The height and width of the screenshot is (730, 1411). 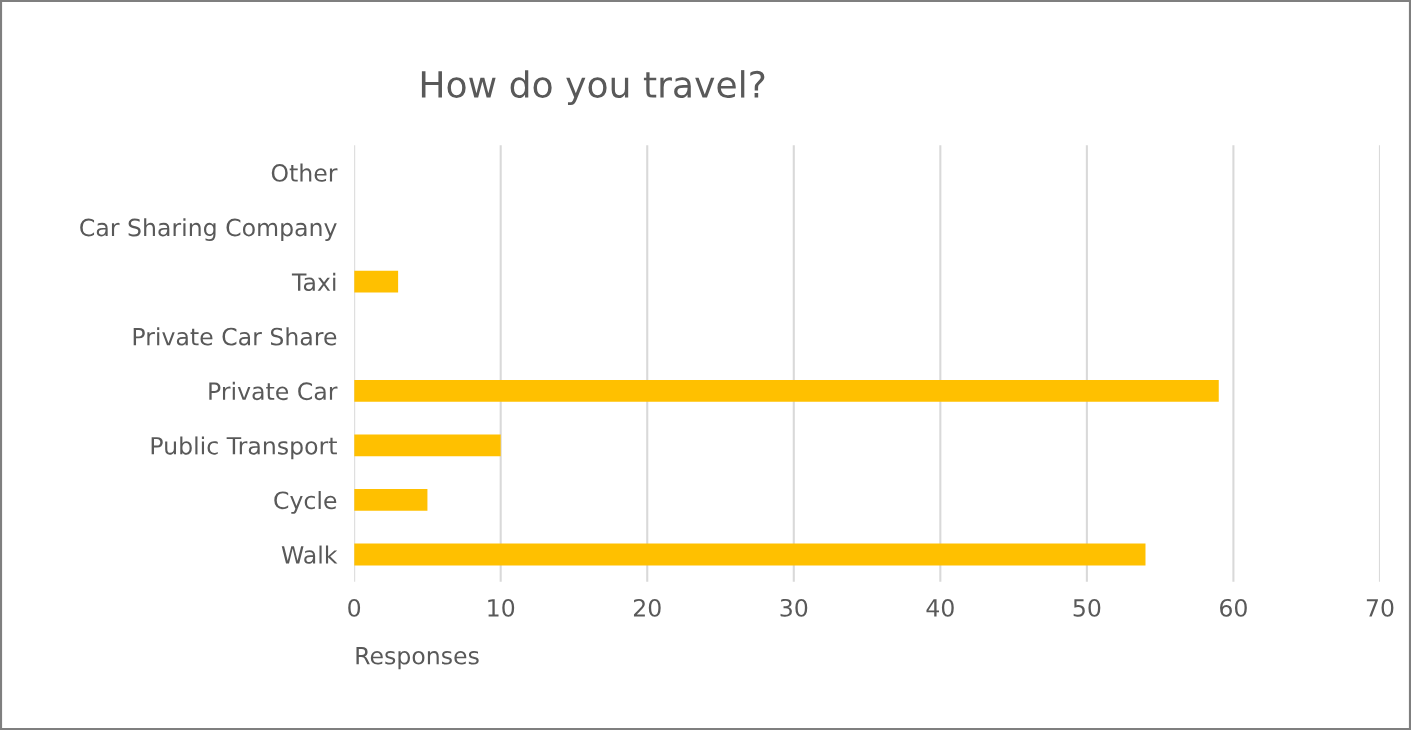 What do you see at coordinates (208, 229) in the screenshot?
I see `y-tick-label: Car Sharing Company` at bounding box center [208, 229].